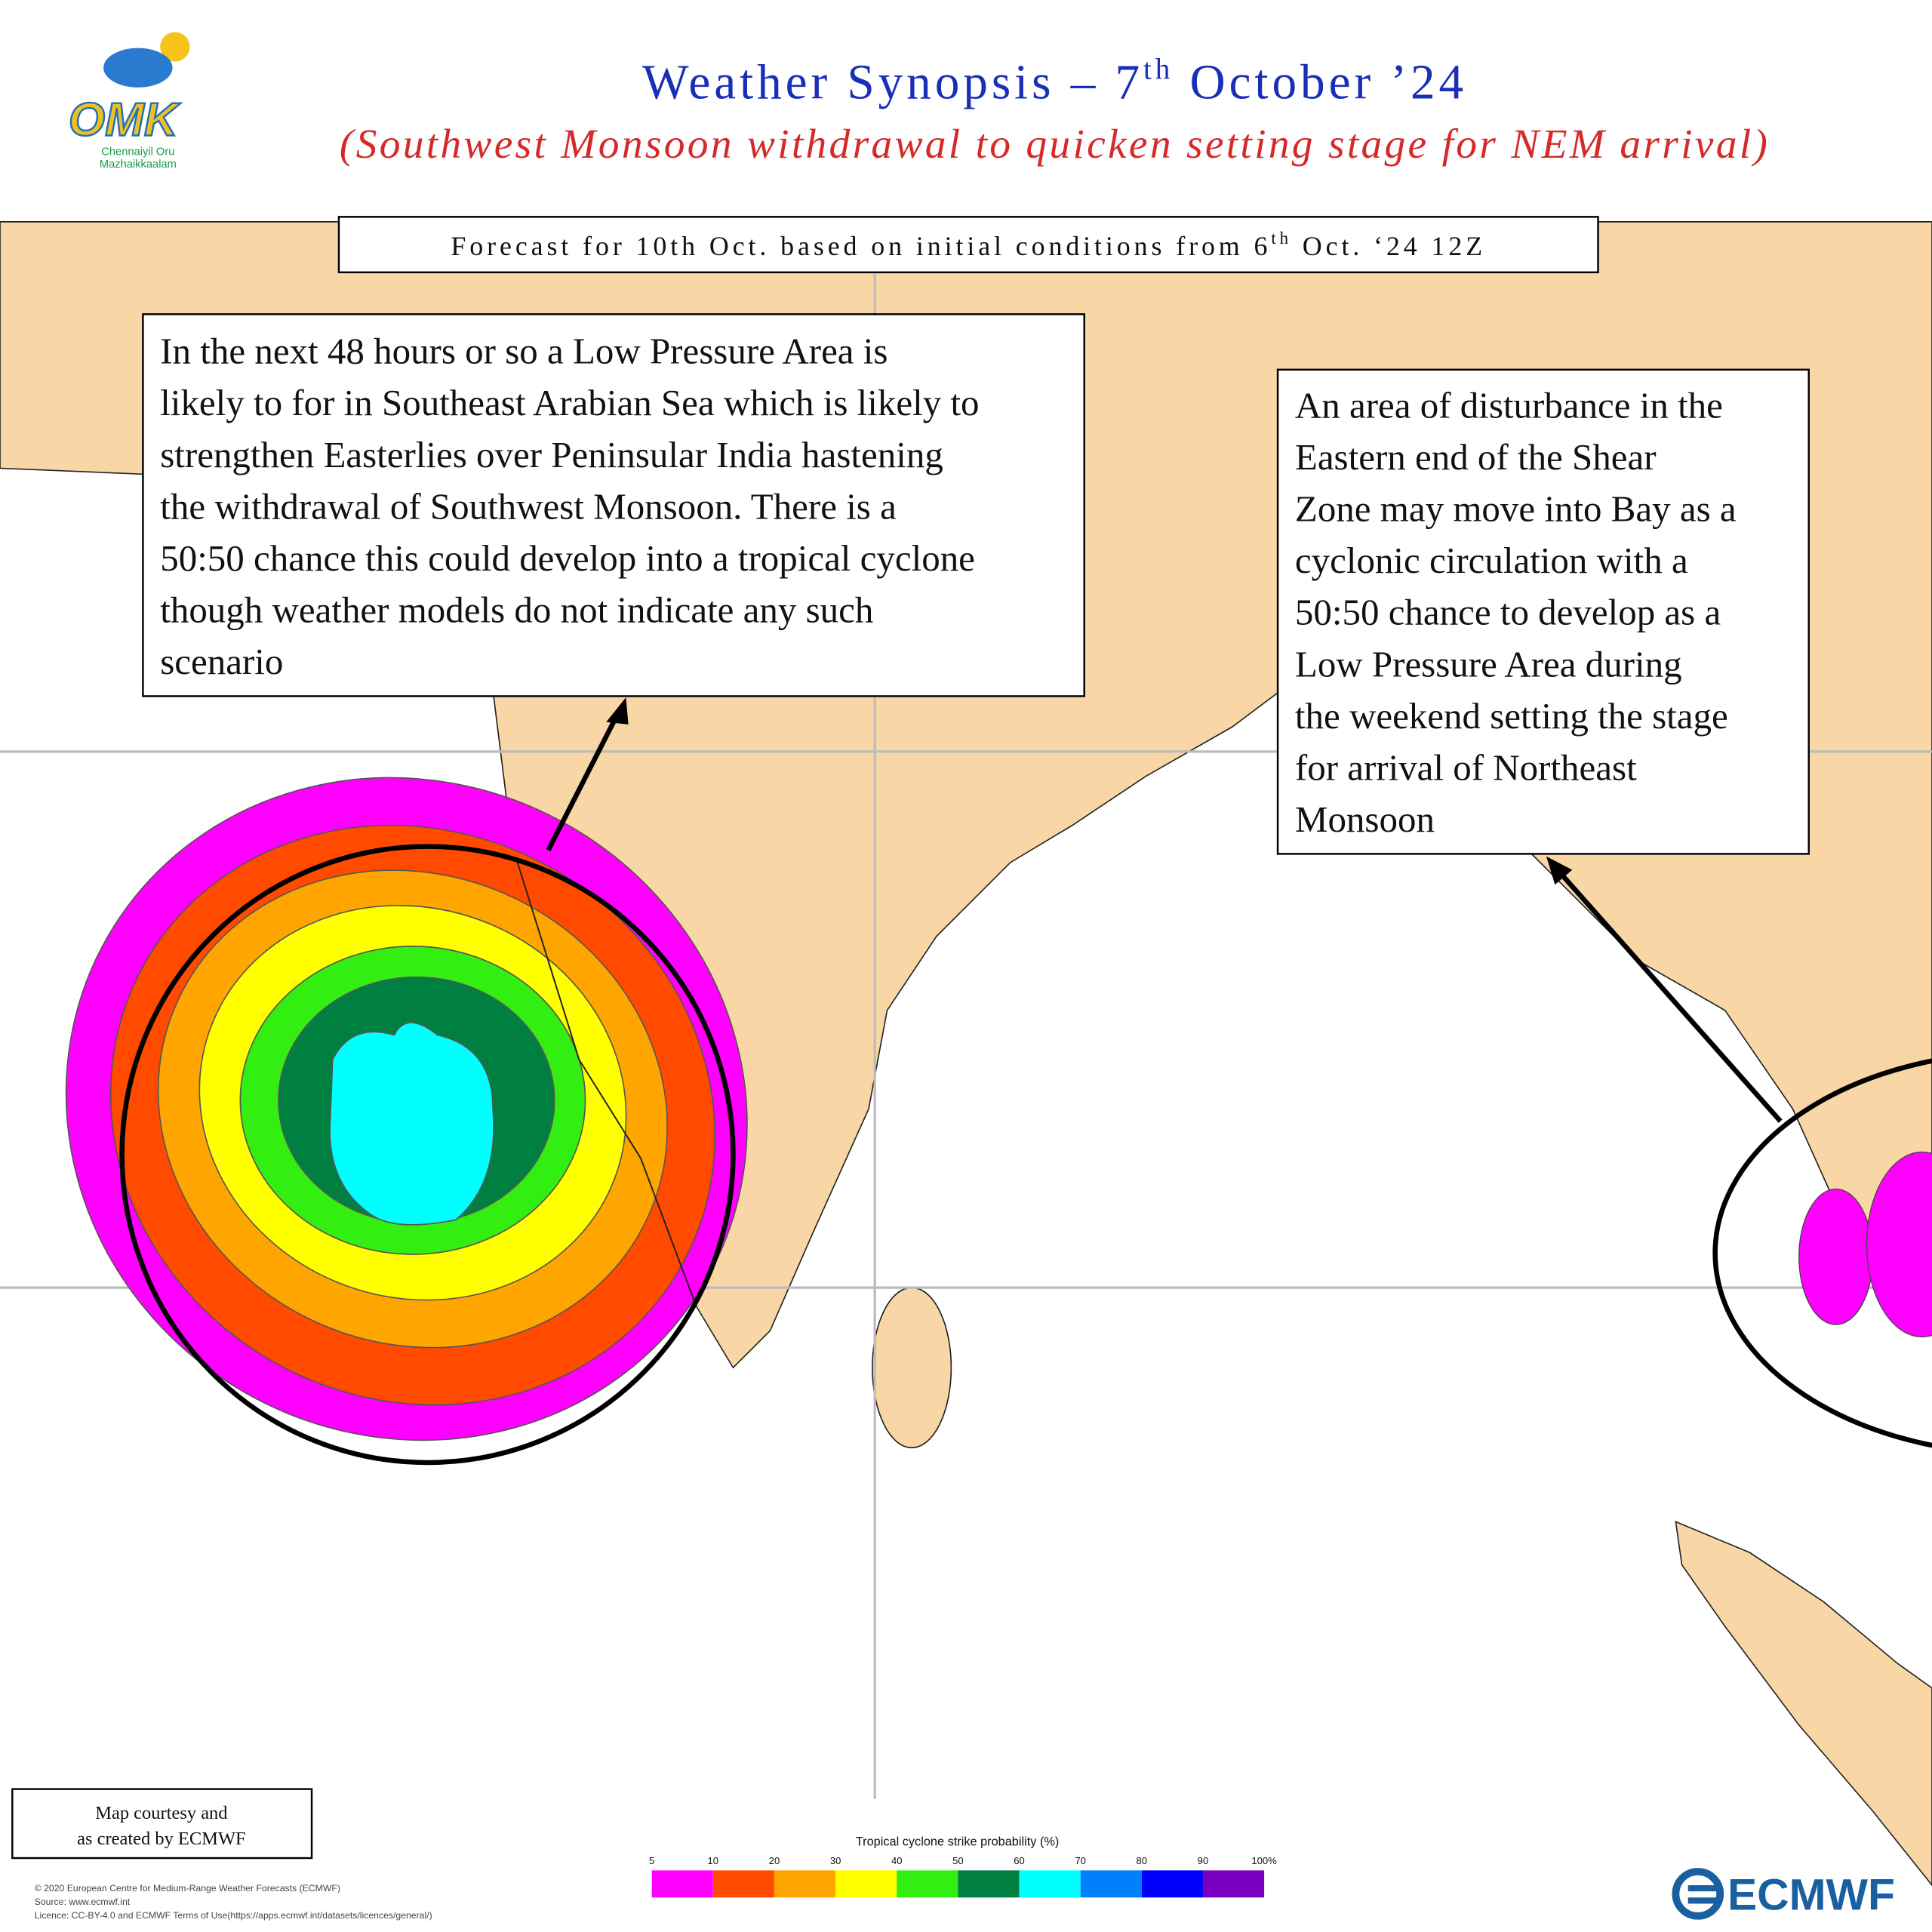  What do you see at coordinates (221, 661) in the screenshot?
I see `annotation-line: scenario` at bounding box center [221, 661].